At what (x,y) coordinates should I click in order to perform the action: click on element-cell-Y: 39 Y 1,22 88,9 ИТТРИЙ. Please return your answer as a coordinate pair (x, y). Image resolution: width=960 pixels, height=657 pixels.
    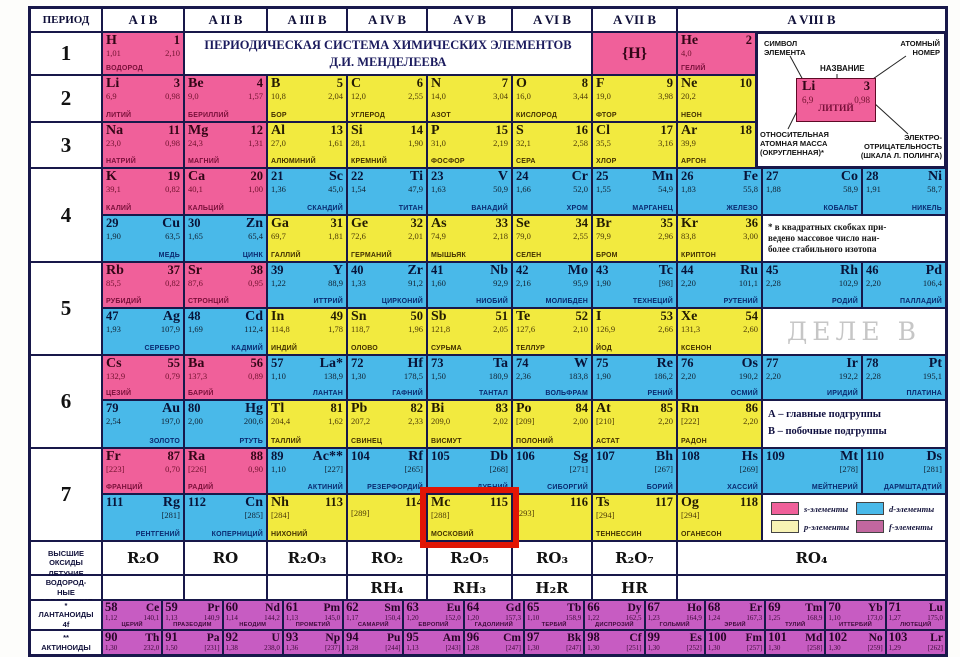
    Looking at the image, I should click on (307, 285).